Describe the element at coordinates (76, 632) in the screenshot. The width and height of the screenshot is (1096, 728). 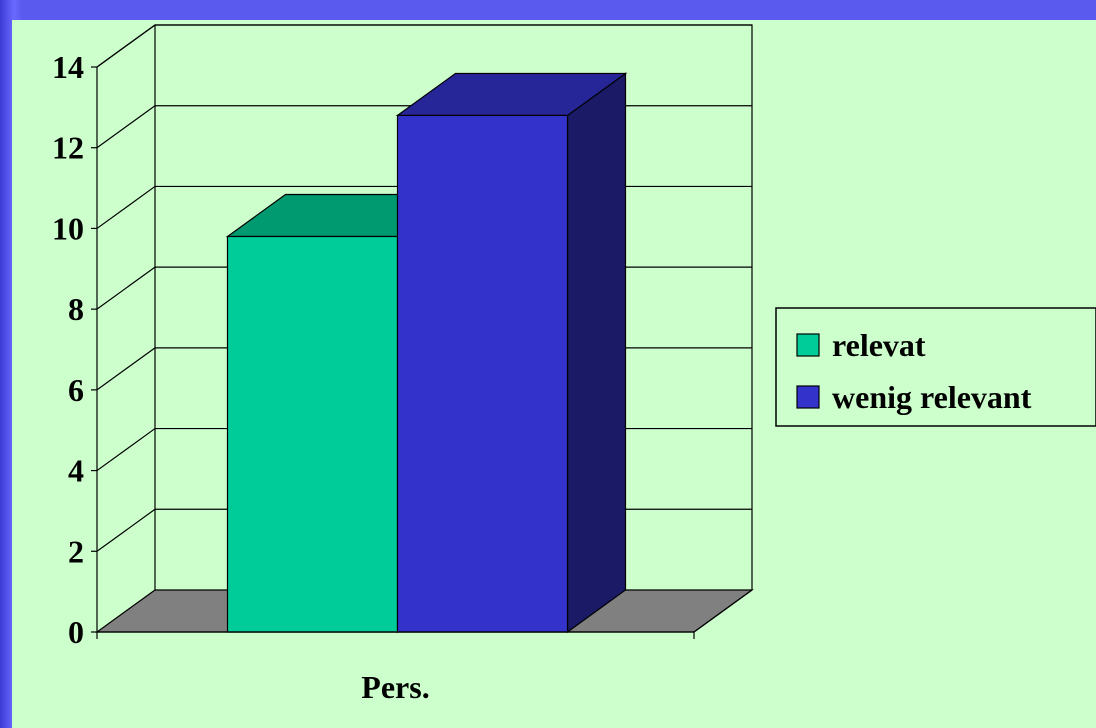
I see `y-tick-label: 0` at that location.